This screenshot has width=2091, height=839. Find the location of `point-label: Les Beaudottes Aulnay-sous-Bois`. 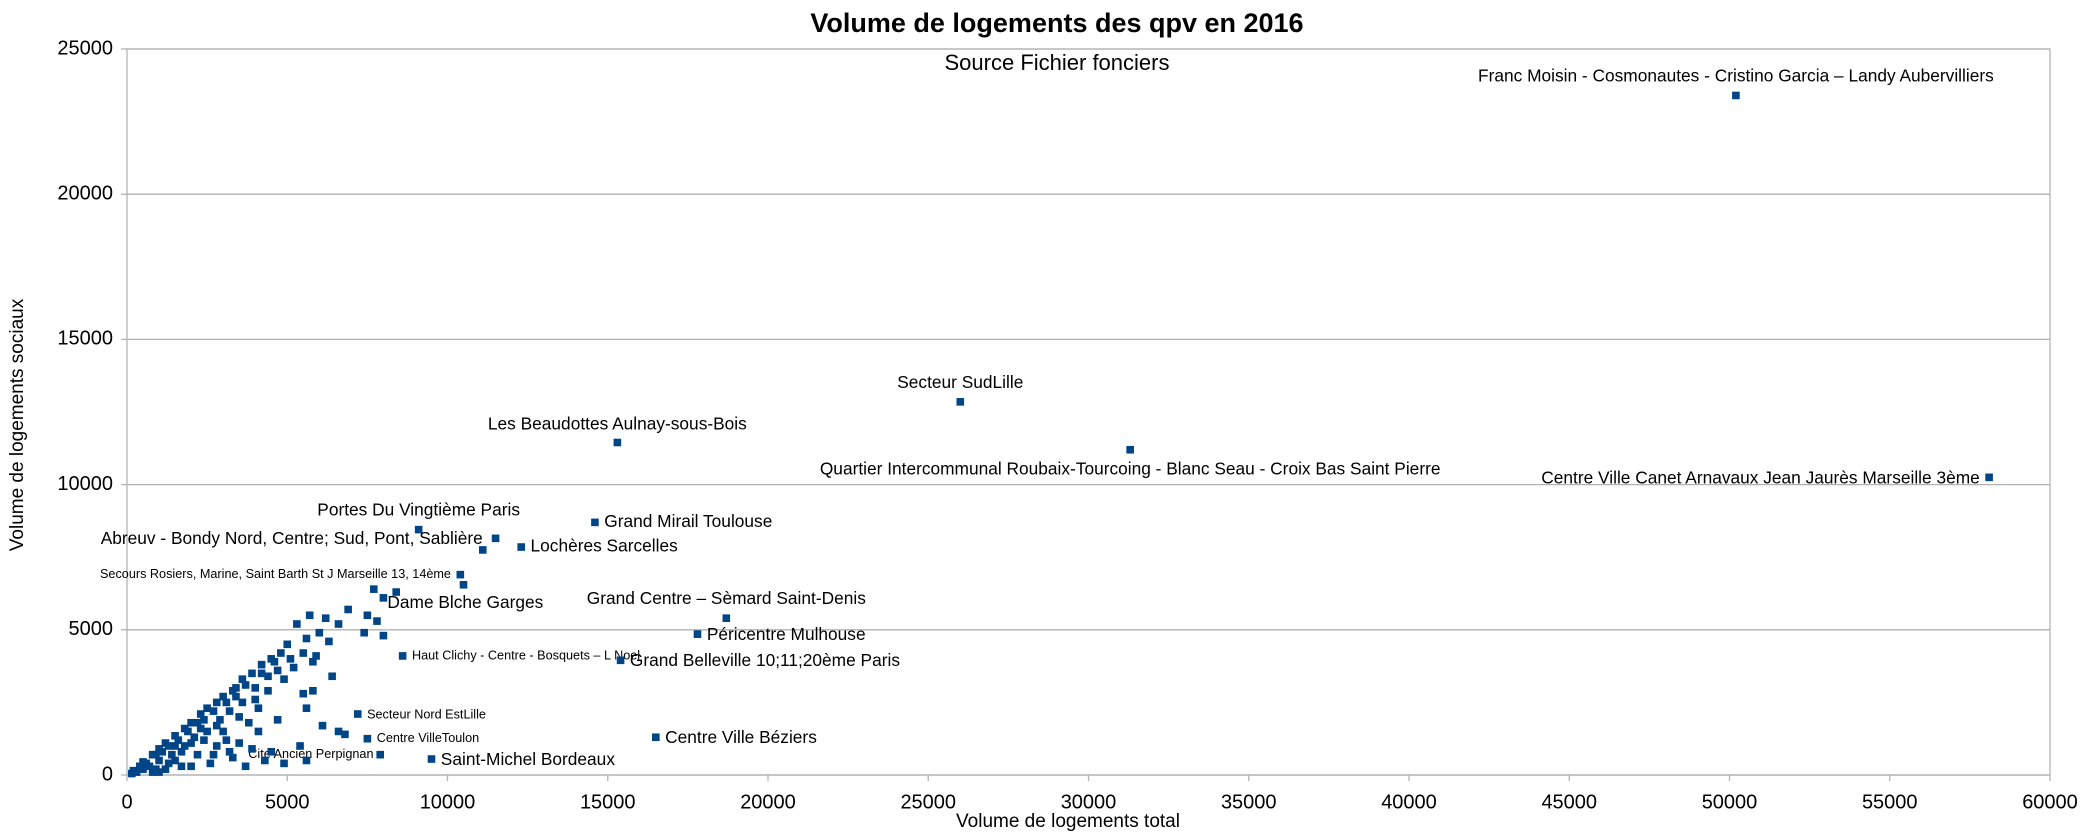

point-label: Les Beaudottes Aulnay-sous-Bois is located at coordinates (617, 424).